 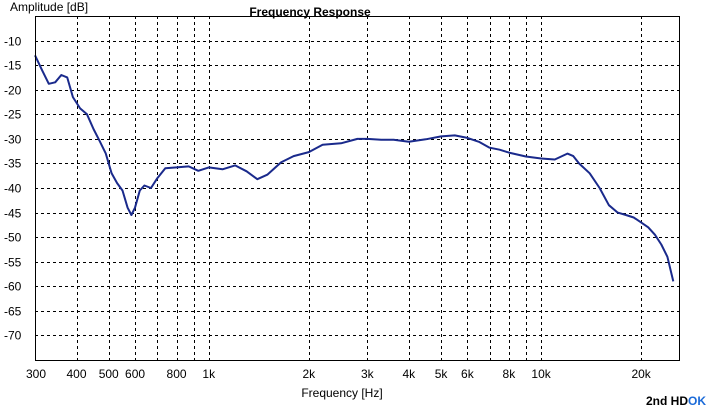 What do you see at coordinates (209, 374) in the screenshot?
I see `x-tick-label: 1k` at bounding box center [209, 374].